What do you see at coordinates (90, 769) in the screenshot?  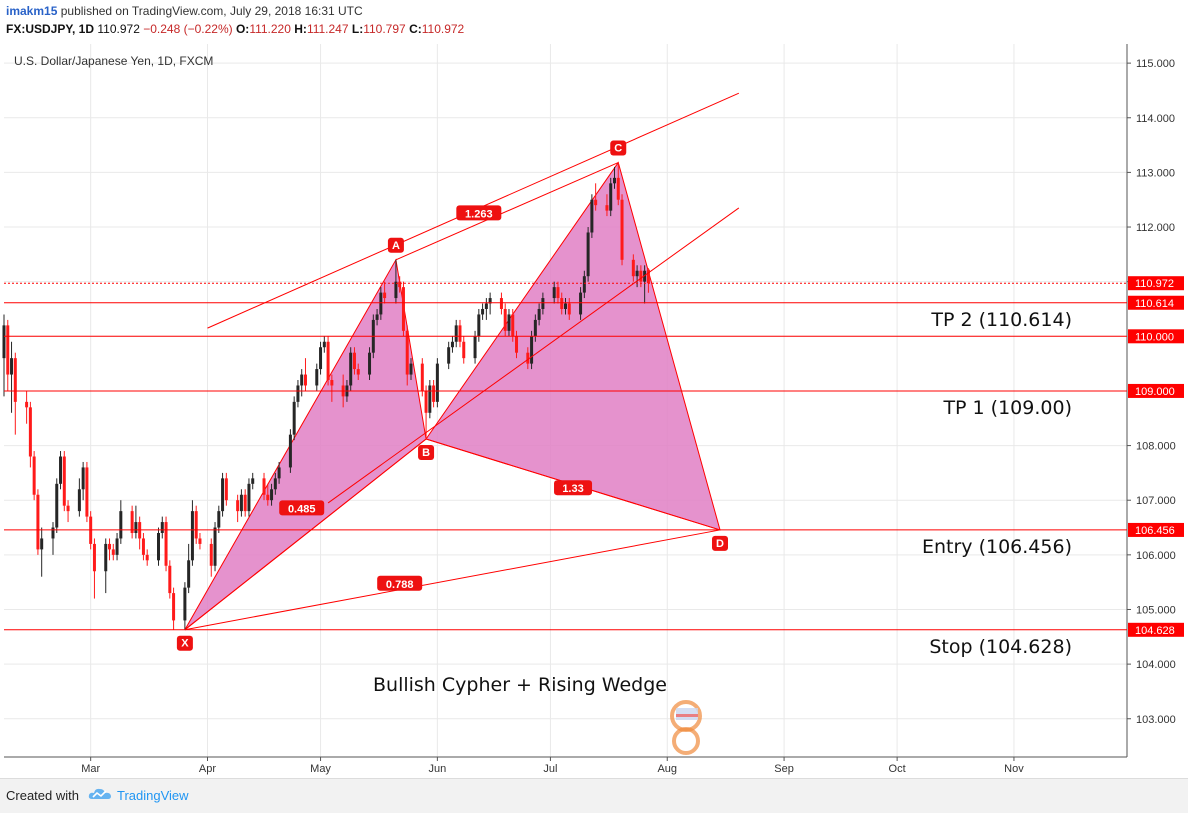 I see `x-tick-label: Mar` at bounding box center [90, 769].